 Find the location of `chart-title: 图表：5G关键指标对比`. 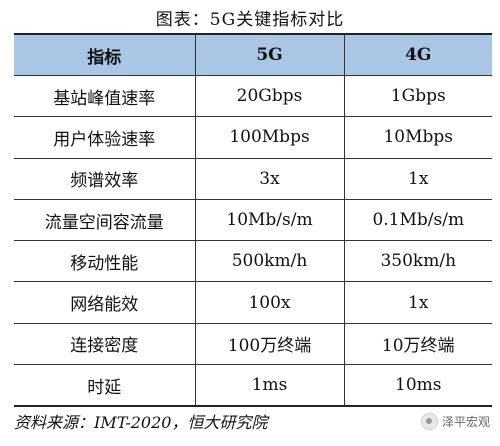

chart-title: 图表：5G关键指标对比 is located at coordinates (250, 20).